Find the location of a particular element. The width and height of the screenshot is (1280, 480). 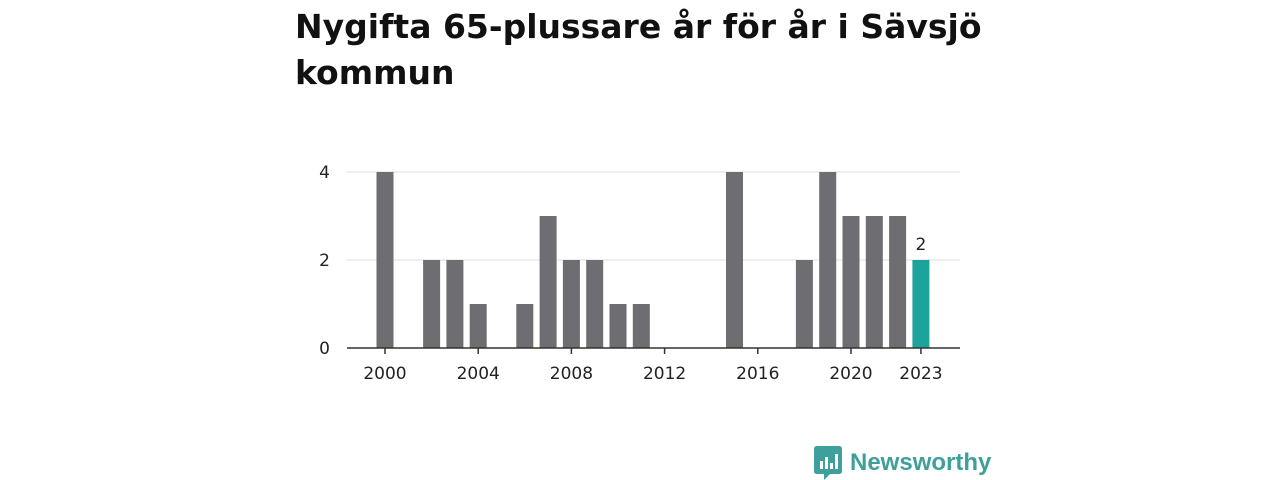

bar-2018 is located at coordinates (804, 304).